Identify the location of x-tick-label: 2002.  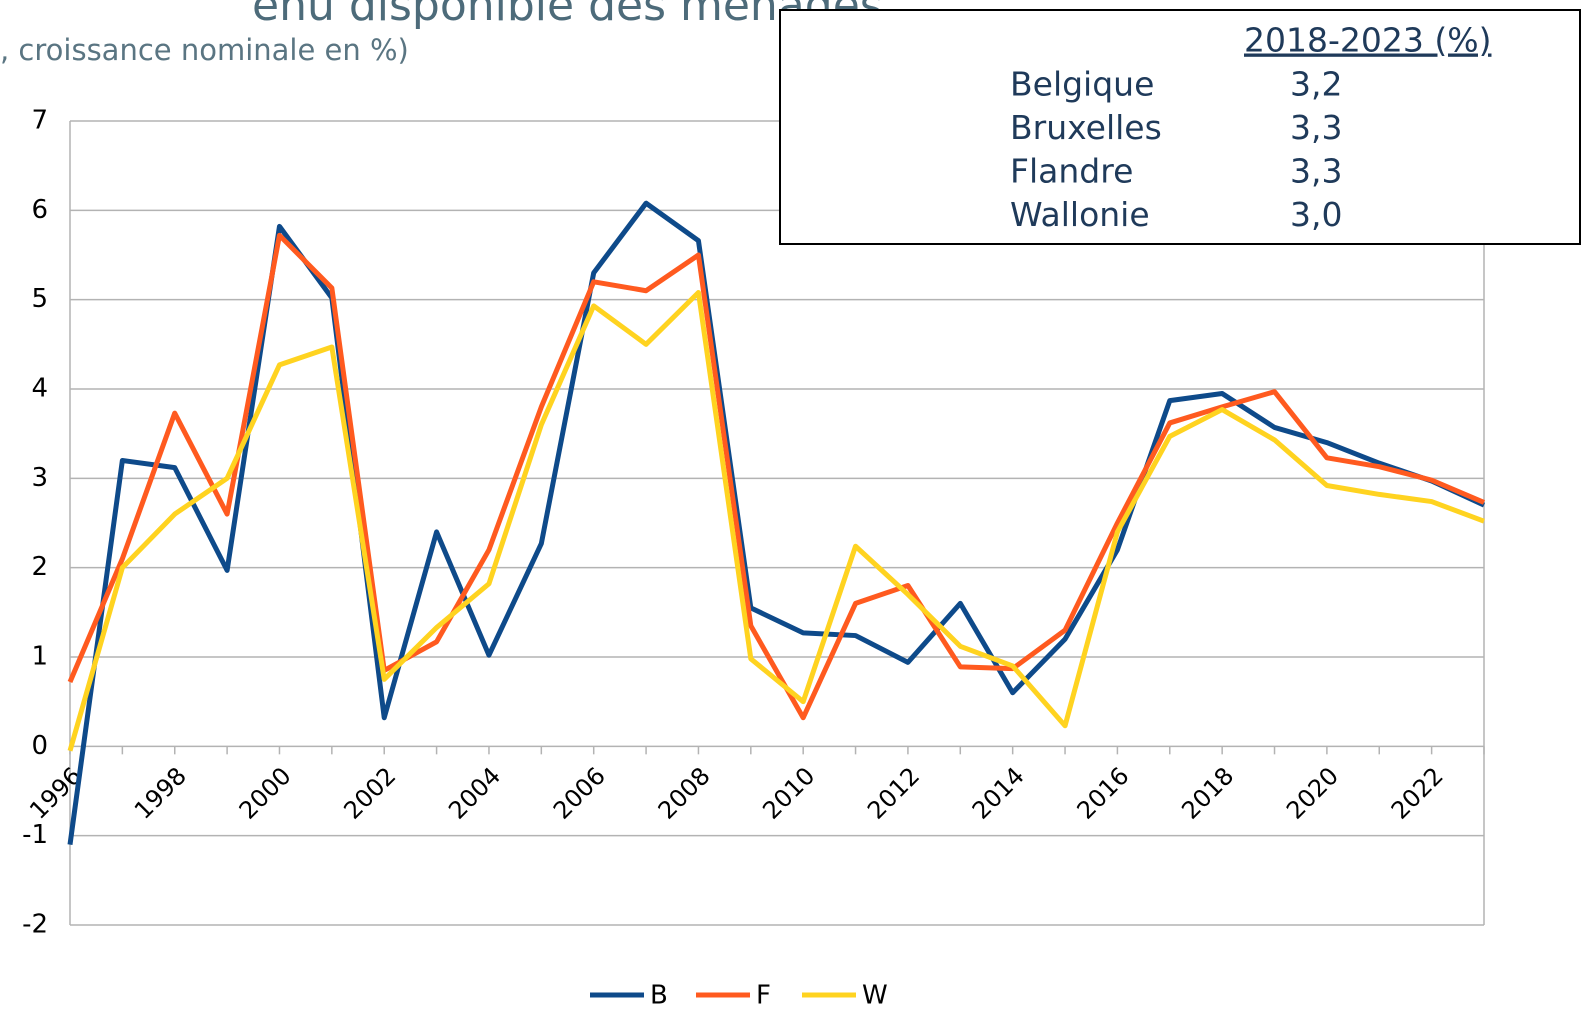
(369, 793).